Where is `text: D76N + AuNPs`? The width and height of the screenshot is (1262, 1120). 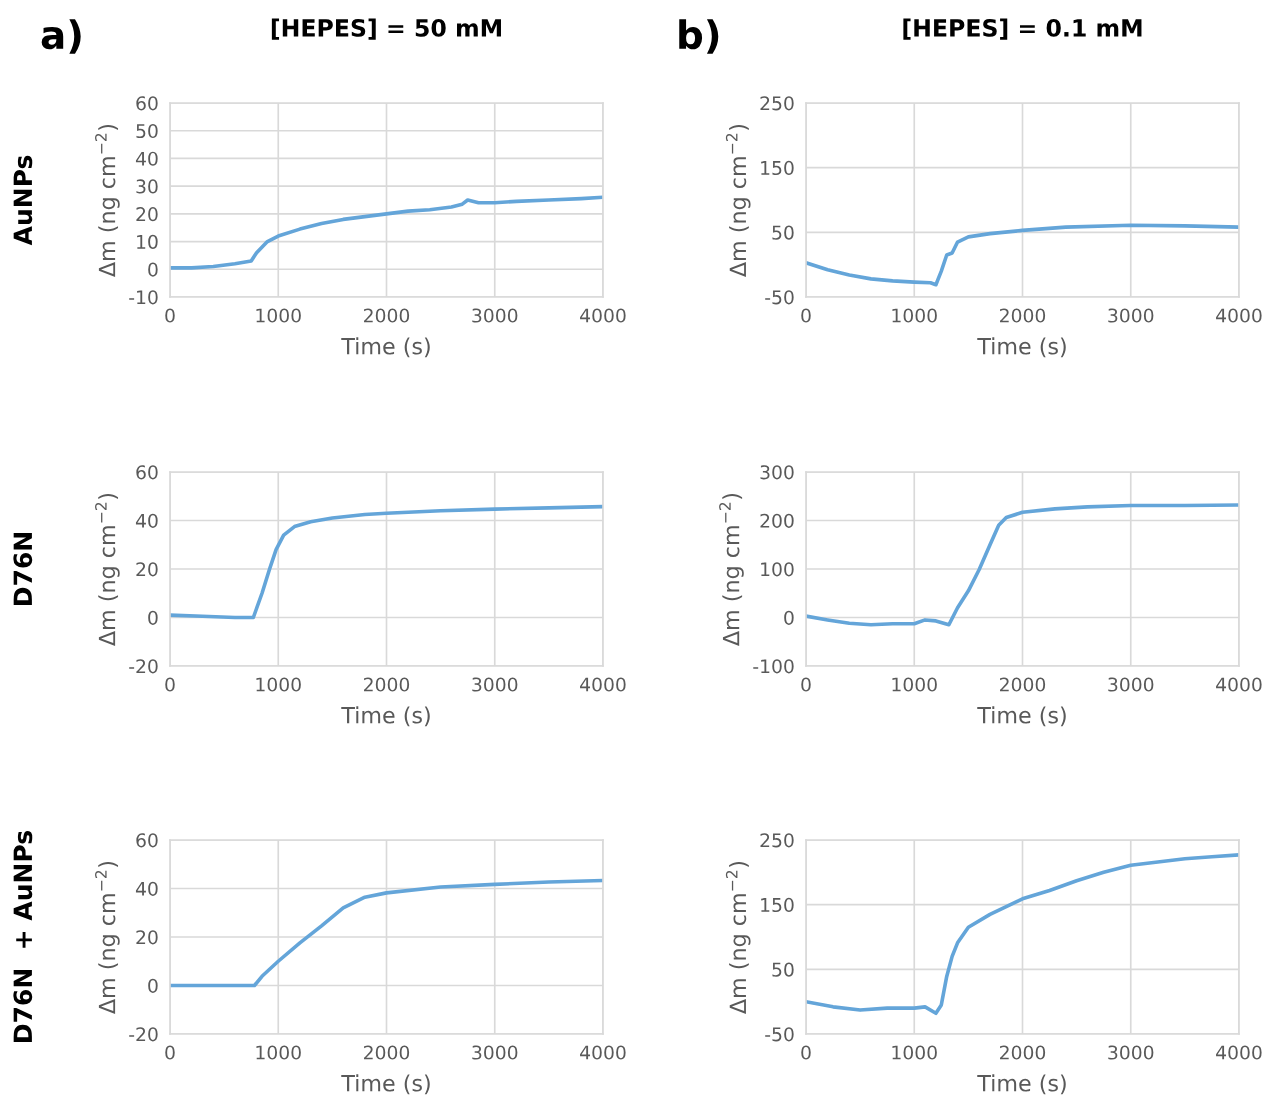
text: D76N + AuNPs is located at coordinates (23, 936).